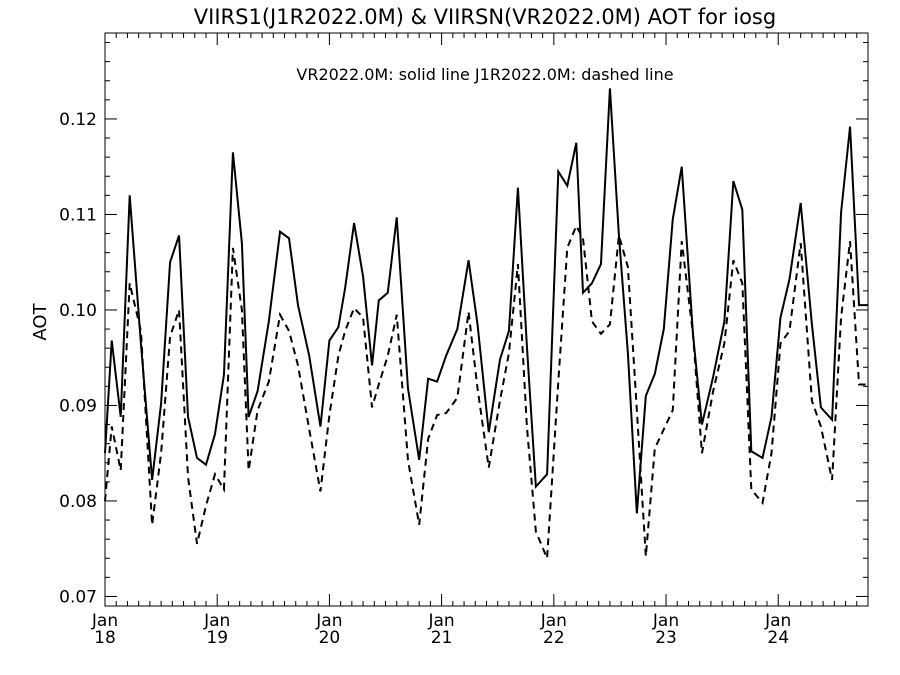  I want to click on x-tick-label-day: 19, so click(217, 638).